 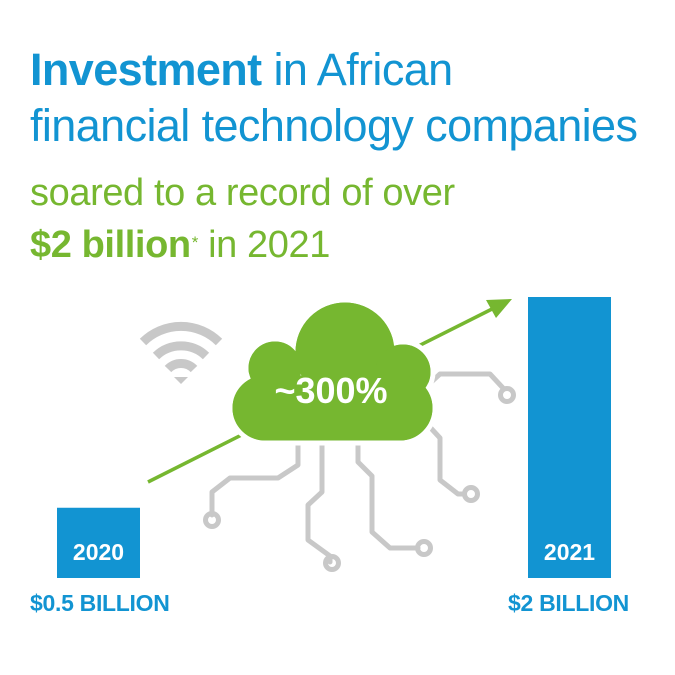 I want to click on bar-category-label: 2020, so click(x=98, y=552).